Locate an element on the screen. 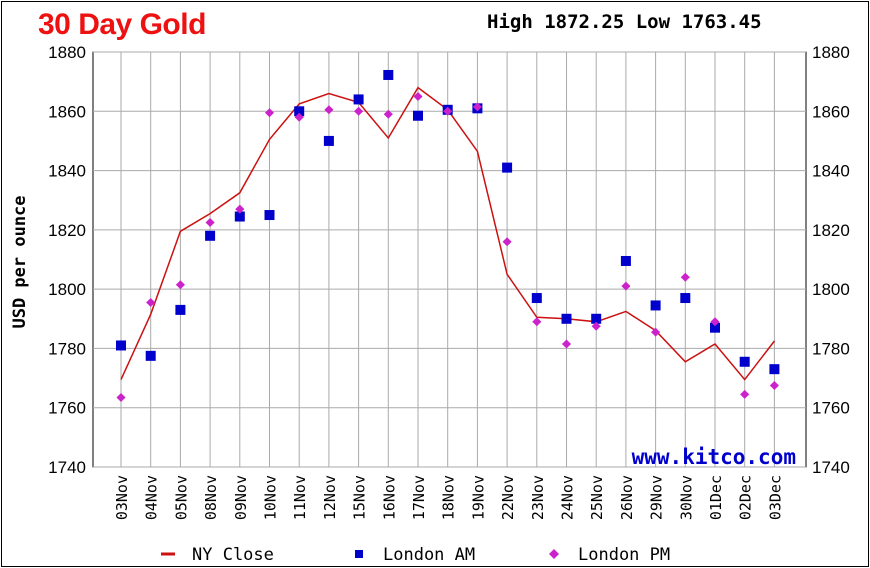  x-tick-label: 03Dec is located at coordinates (775, 497).